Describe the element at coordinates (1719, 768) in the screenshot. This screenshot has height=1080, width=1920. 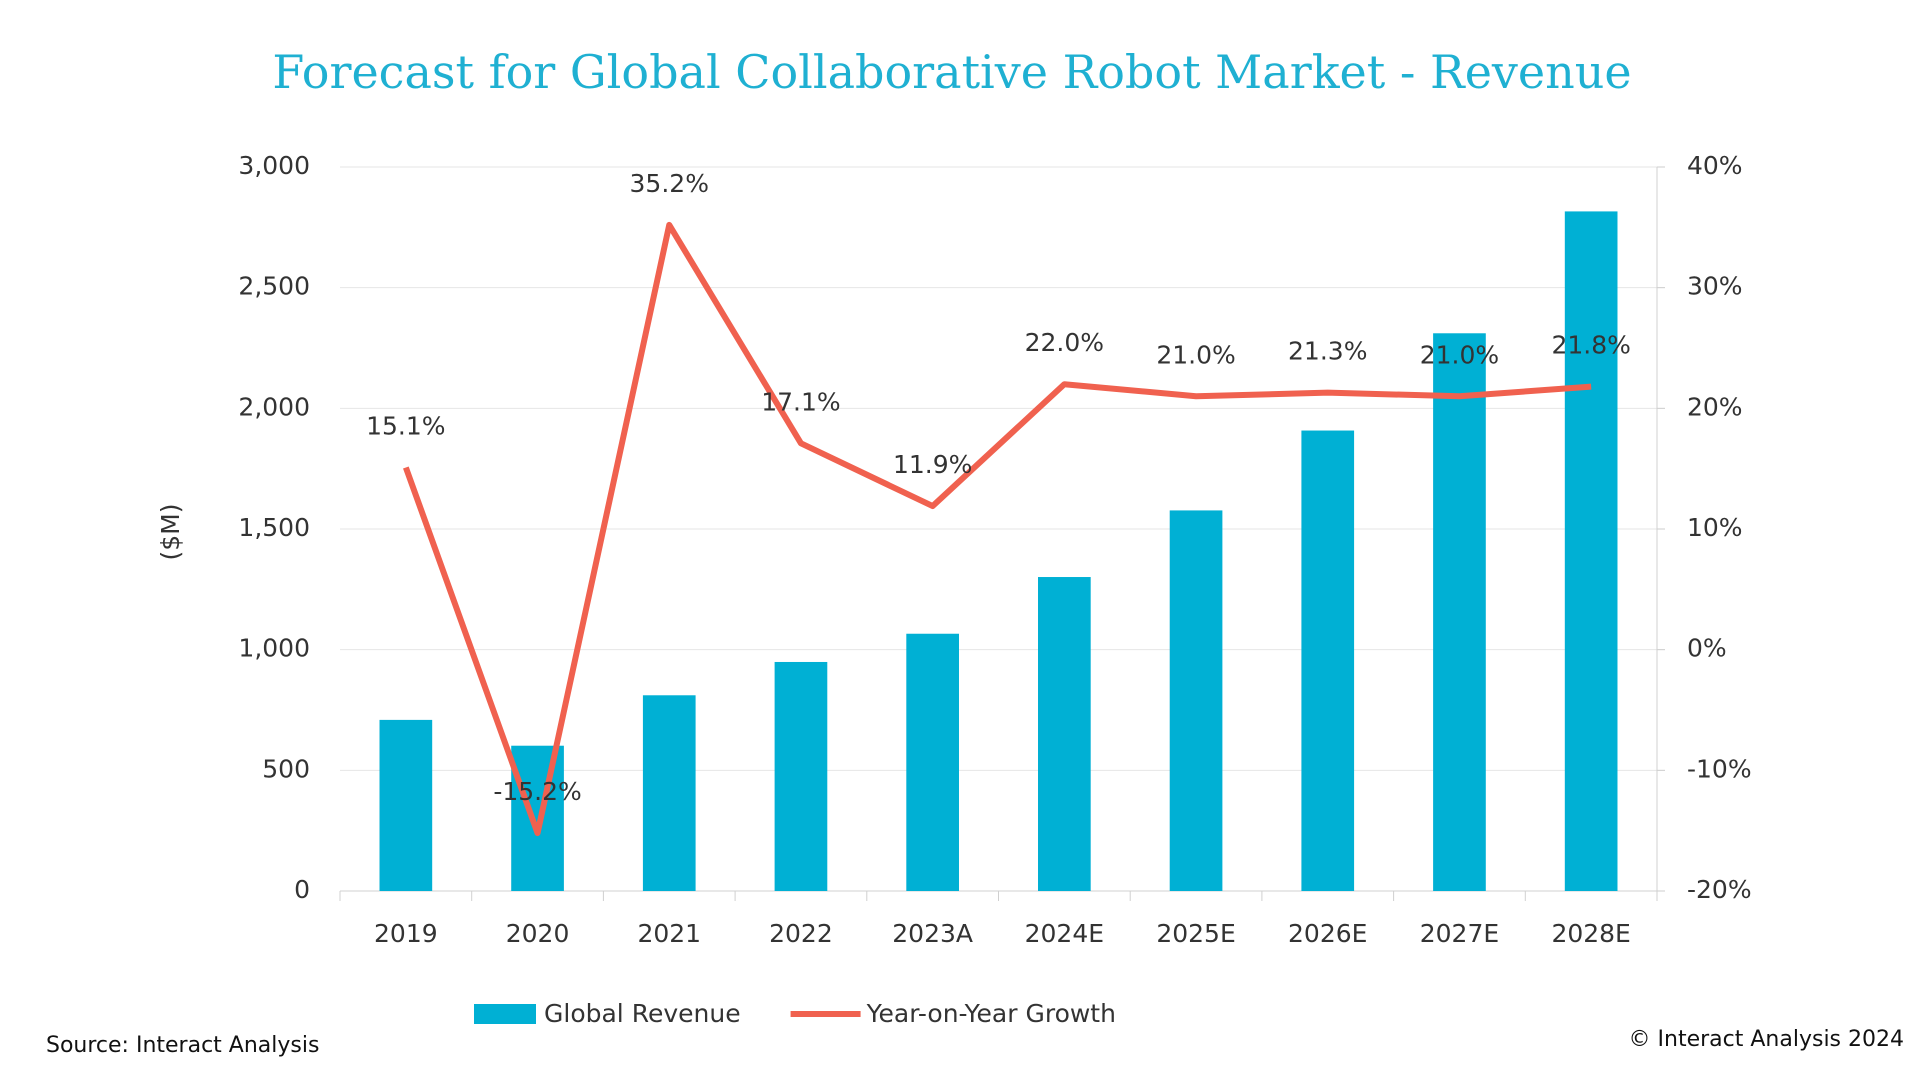
I see `y2-tick-label: -10%` at that location.